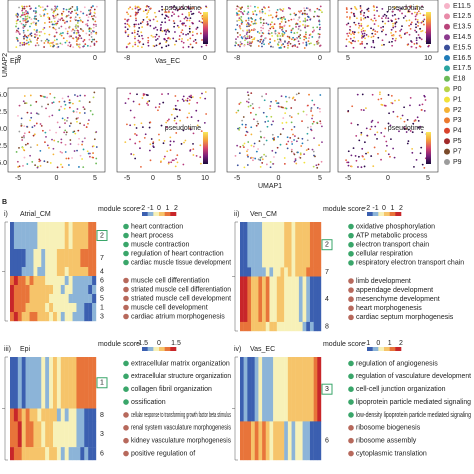 Image resolution: width=474 pixels, height=474 pixels. Describe the element at coordinates (237, 58) in the screenshot. I see `x-tick-label: -8` at that location.